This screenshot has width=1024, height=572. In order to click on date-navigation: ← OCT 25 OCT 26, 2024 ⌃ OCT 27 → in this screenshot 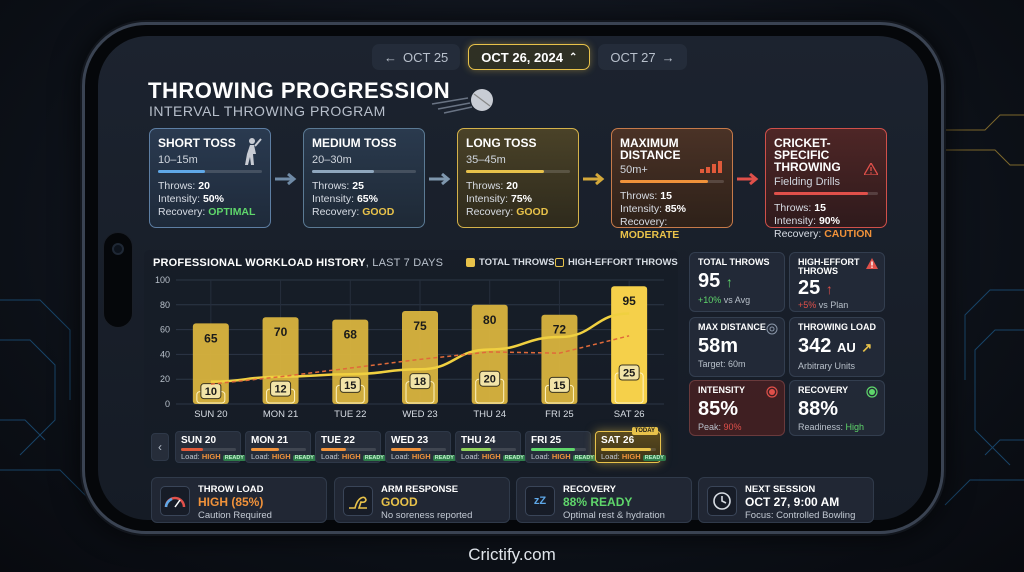, I will do `click(529, 57)`.